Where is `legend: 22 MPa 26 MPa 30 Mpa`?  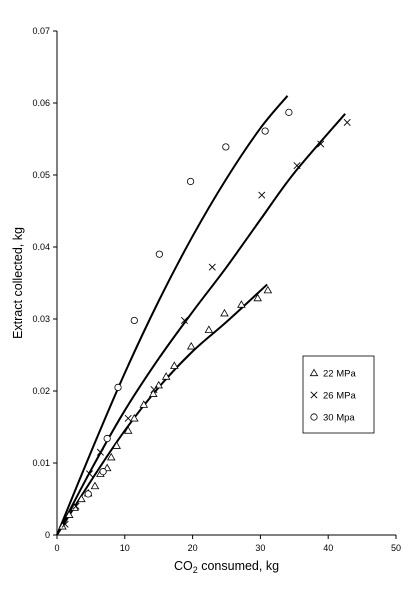 legend: 22 MPa 26 MPa 30 Mpa is located at coordinates (338, 394).